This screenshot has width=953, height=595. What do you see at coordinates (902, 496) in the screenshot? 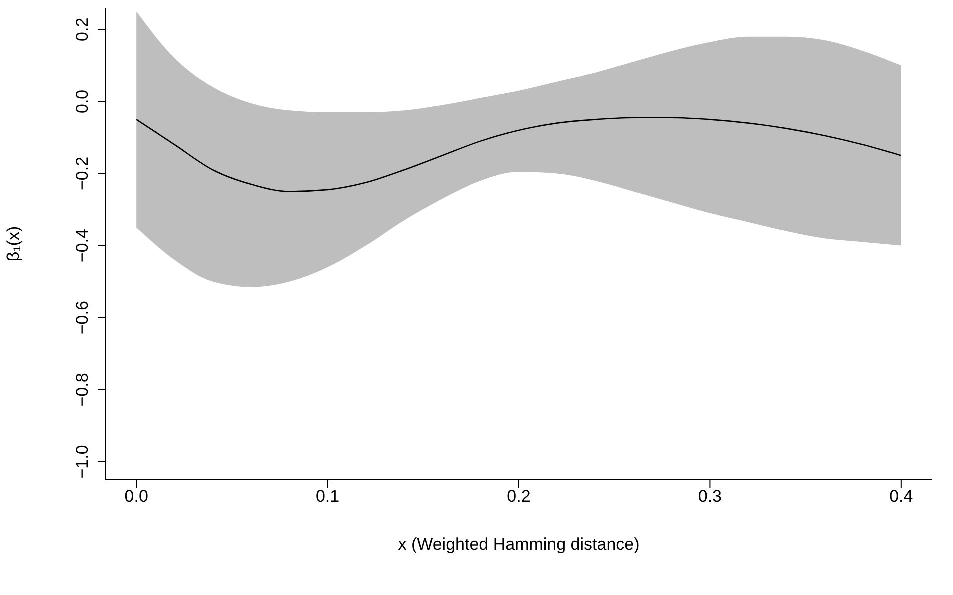
I see `x-tick-label: 0.4` at bounding box center [902, 496].